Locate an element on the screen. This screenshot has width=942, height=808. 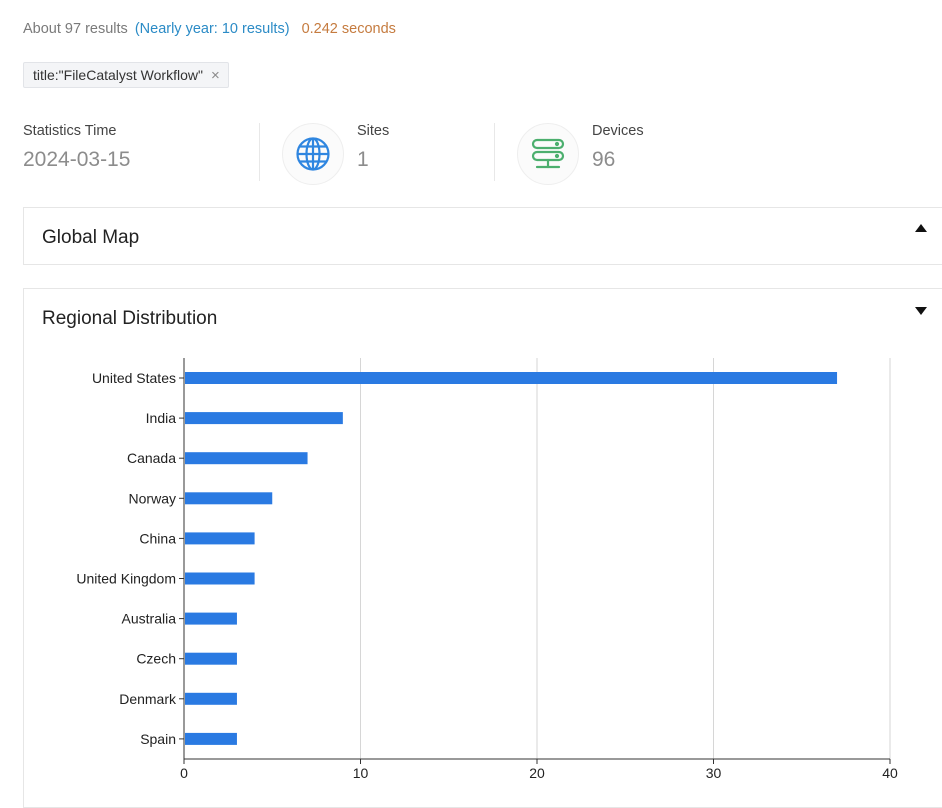
nearly-year-link: (Nearly year: 10 results) is located at coordinates (212, 29).